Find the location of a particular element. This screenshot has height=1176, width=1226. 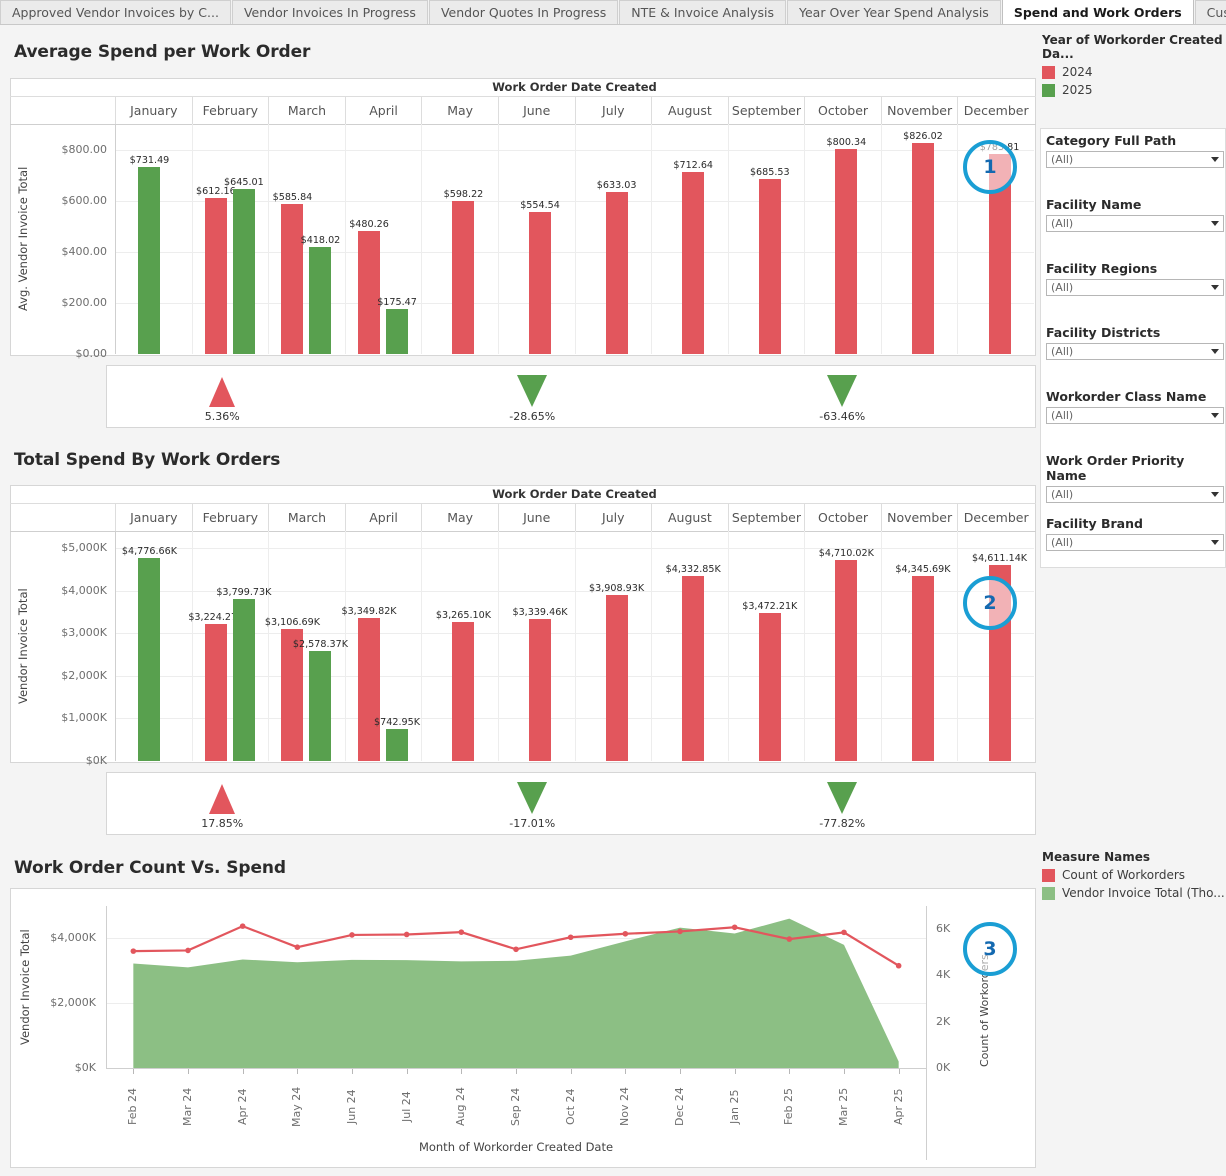

x-axis-tick-label: Aug 24 is located at coordinates (461, 1107).